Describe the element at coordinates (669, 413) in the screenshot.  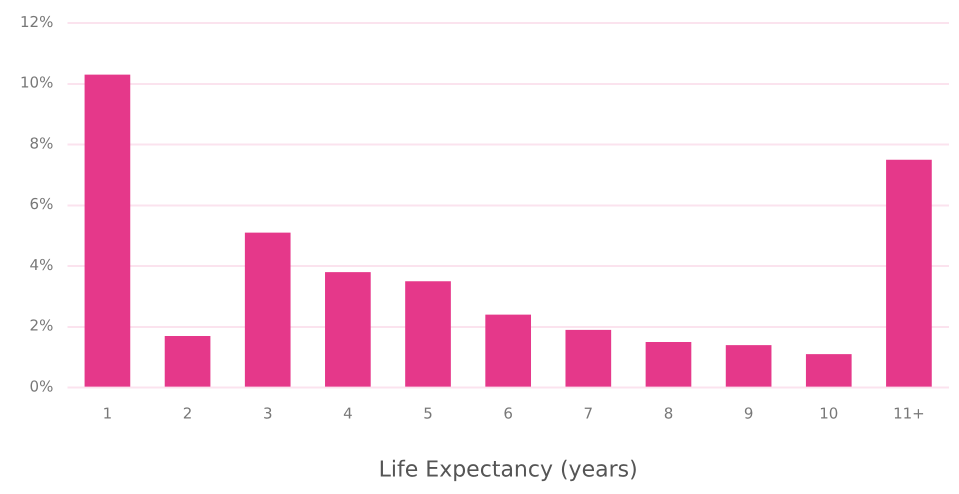
I see `x-tick-label: 8` at that location.